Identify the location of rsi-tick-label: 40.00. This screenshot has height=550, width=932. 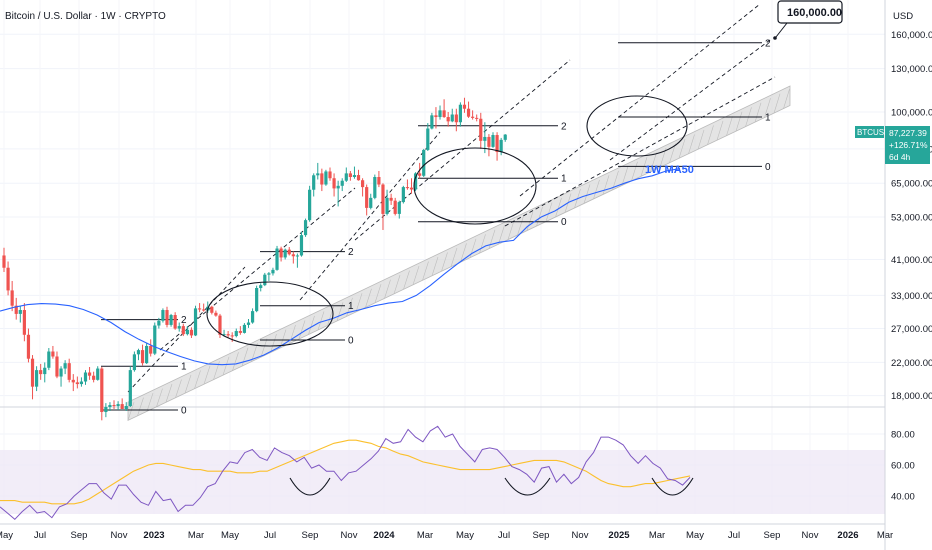
(903, 497).